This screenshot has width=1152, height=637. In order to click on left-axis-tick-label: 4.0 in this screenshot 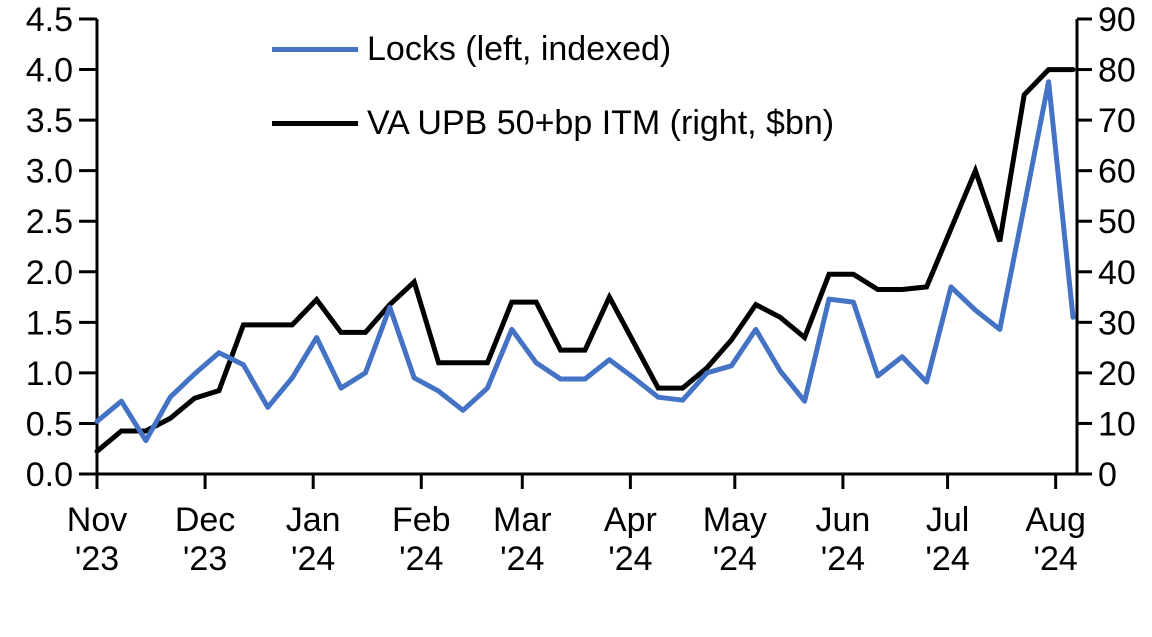, I will do `click(49, 71)`.